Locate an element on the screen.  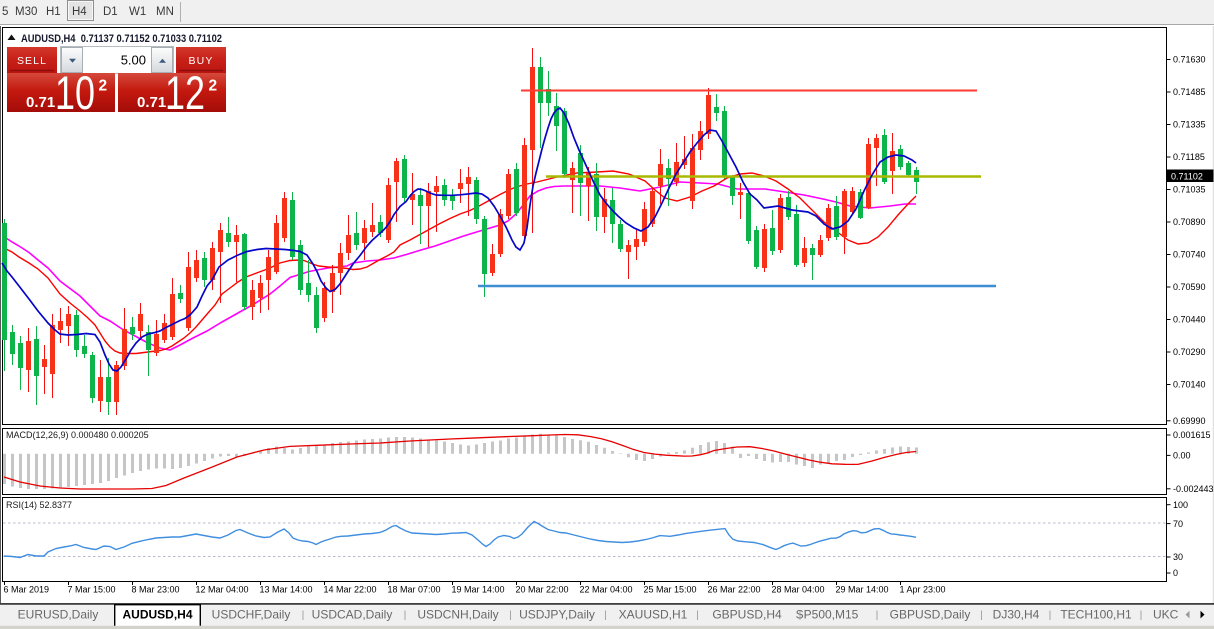
svg-text: 13 Mar 14:00 is located at coordinates (286, 590).